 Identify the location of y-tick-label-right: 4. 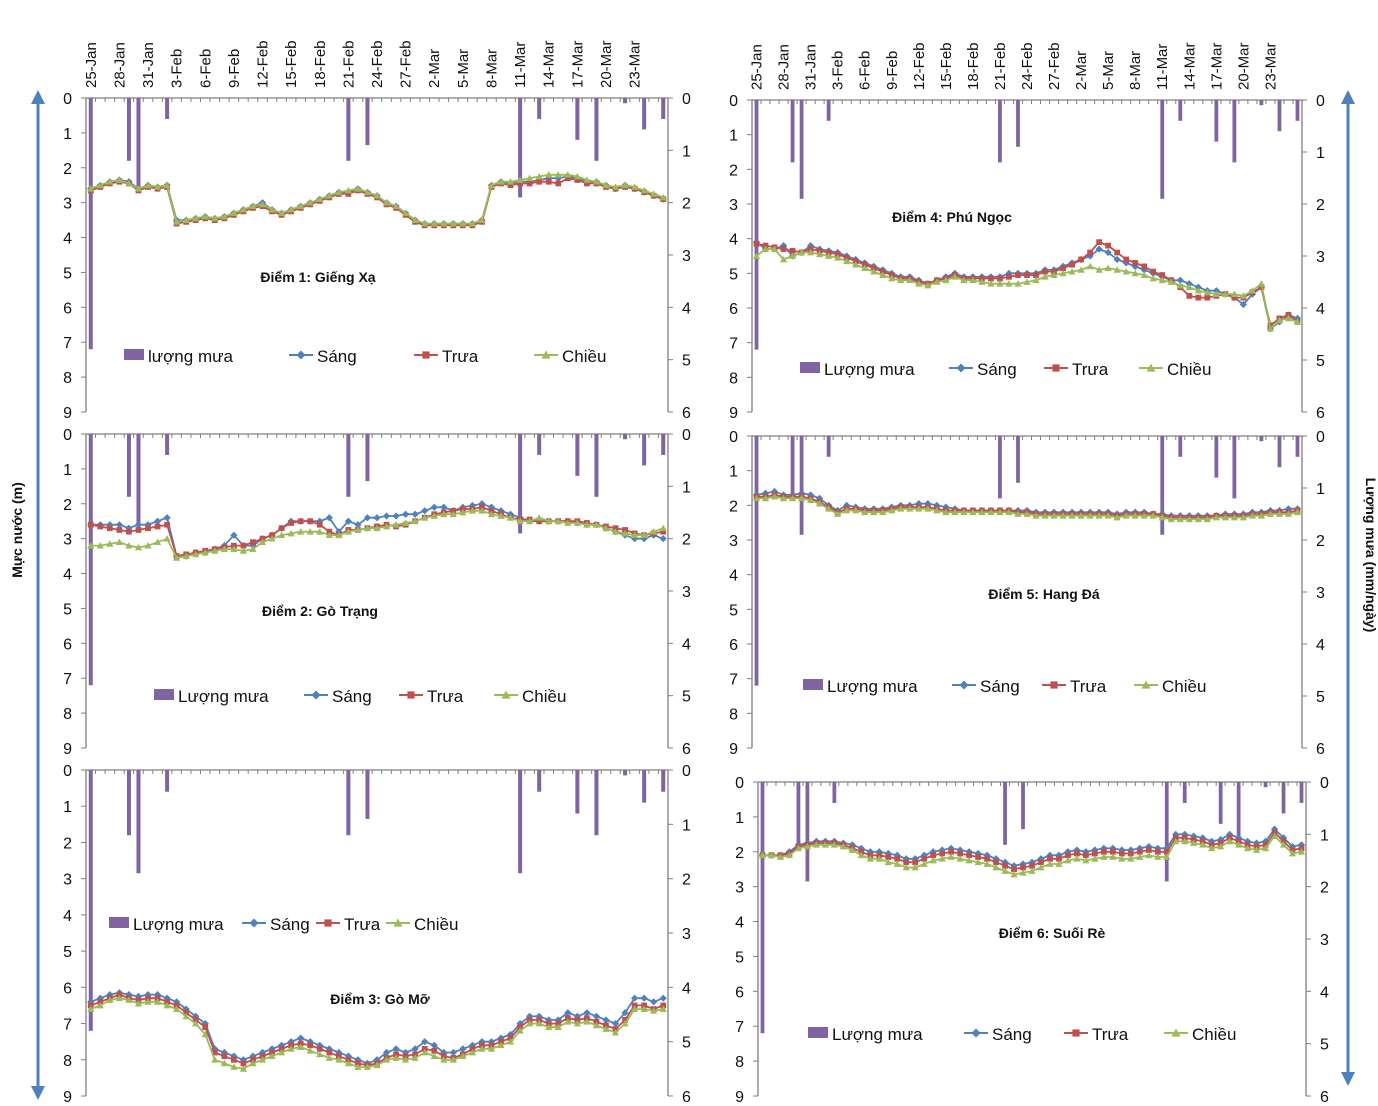
(686, 308).